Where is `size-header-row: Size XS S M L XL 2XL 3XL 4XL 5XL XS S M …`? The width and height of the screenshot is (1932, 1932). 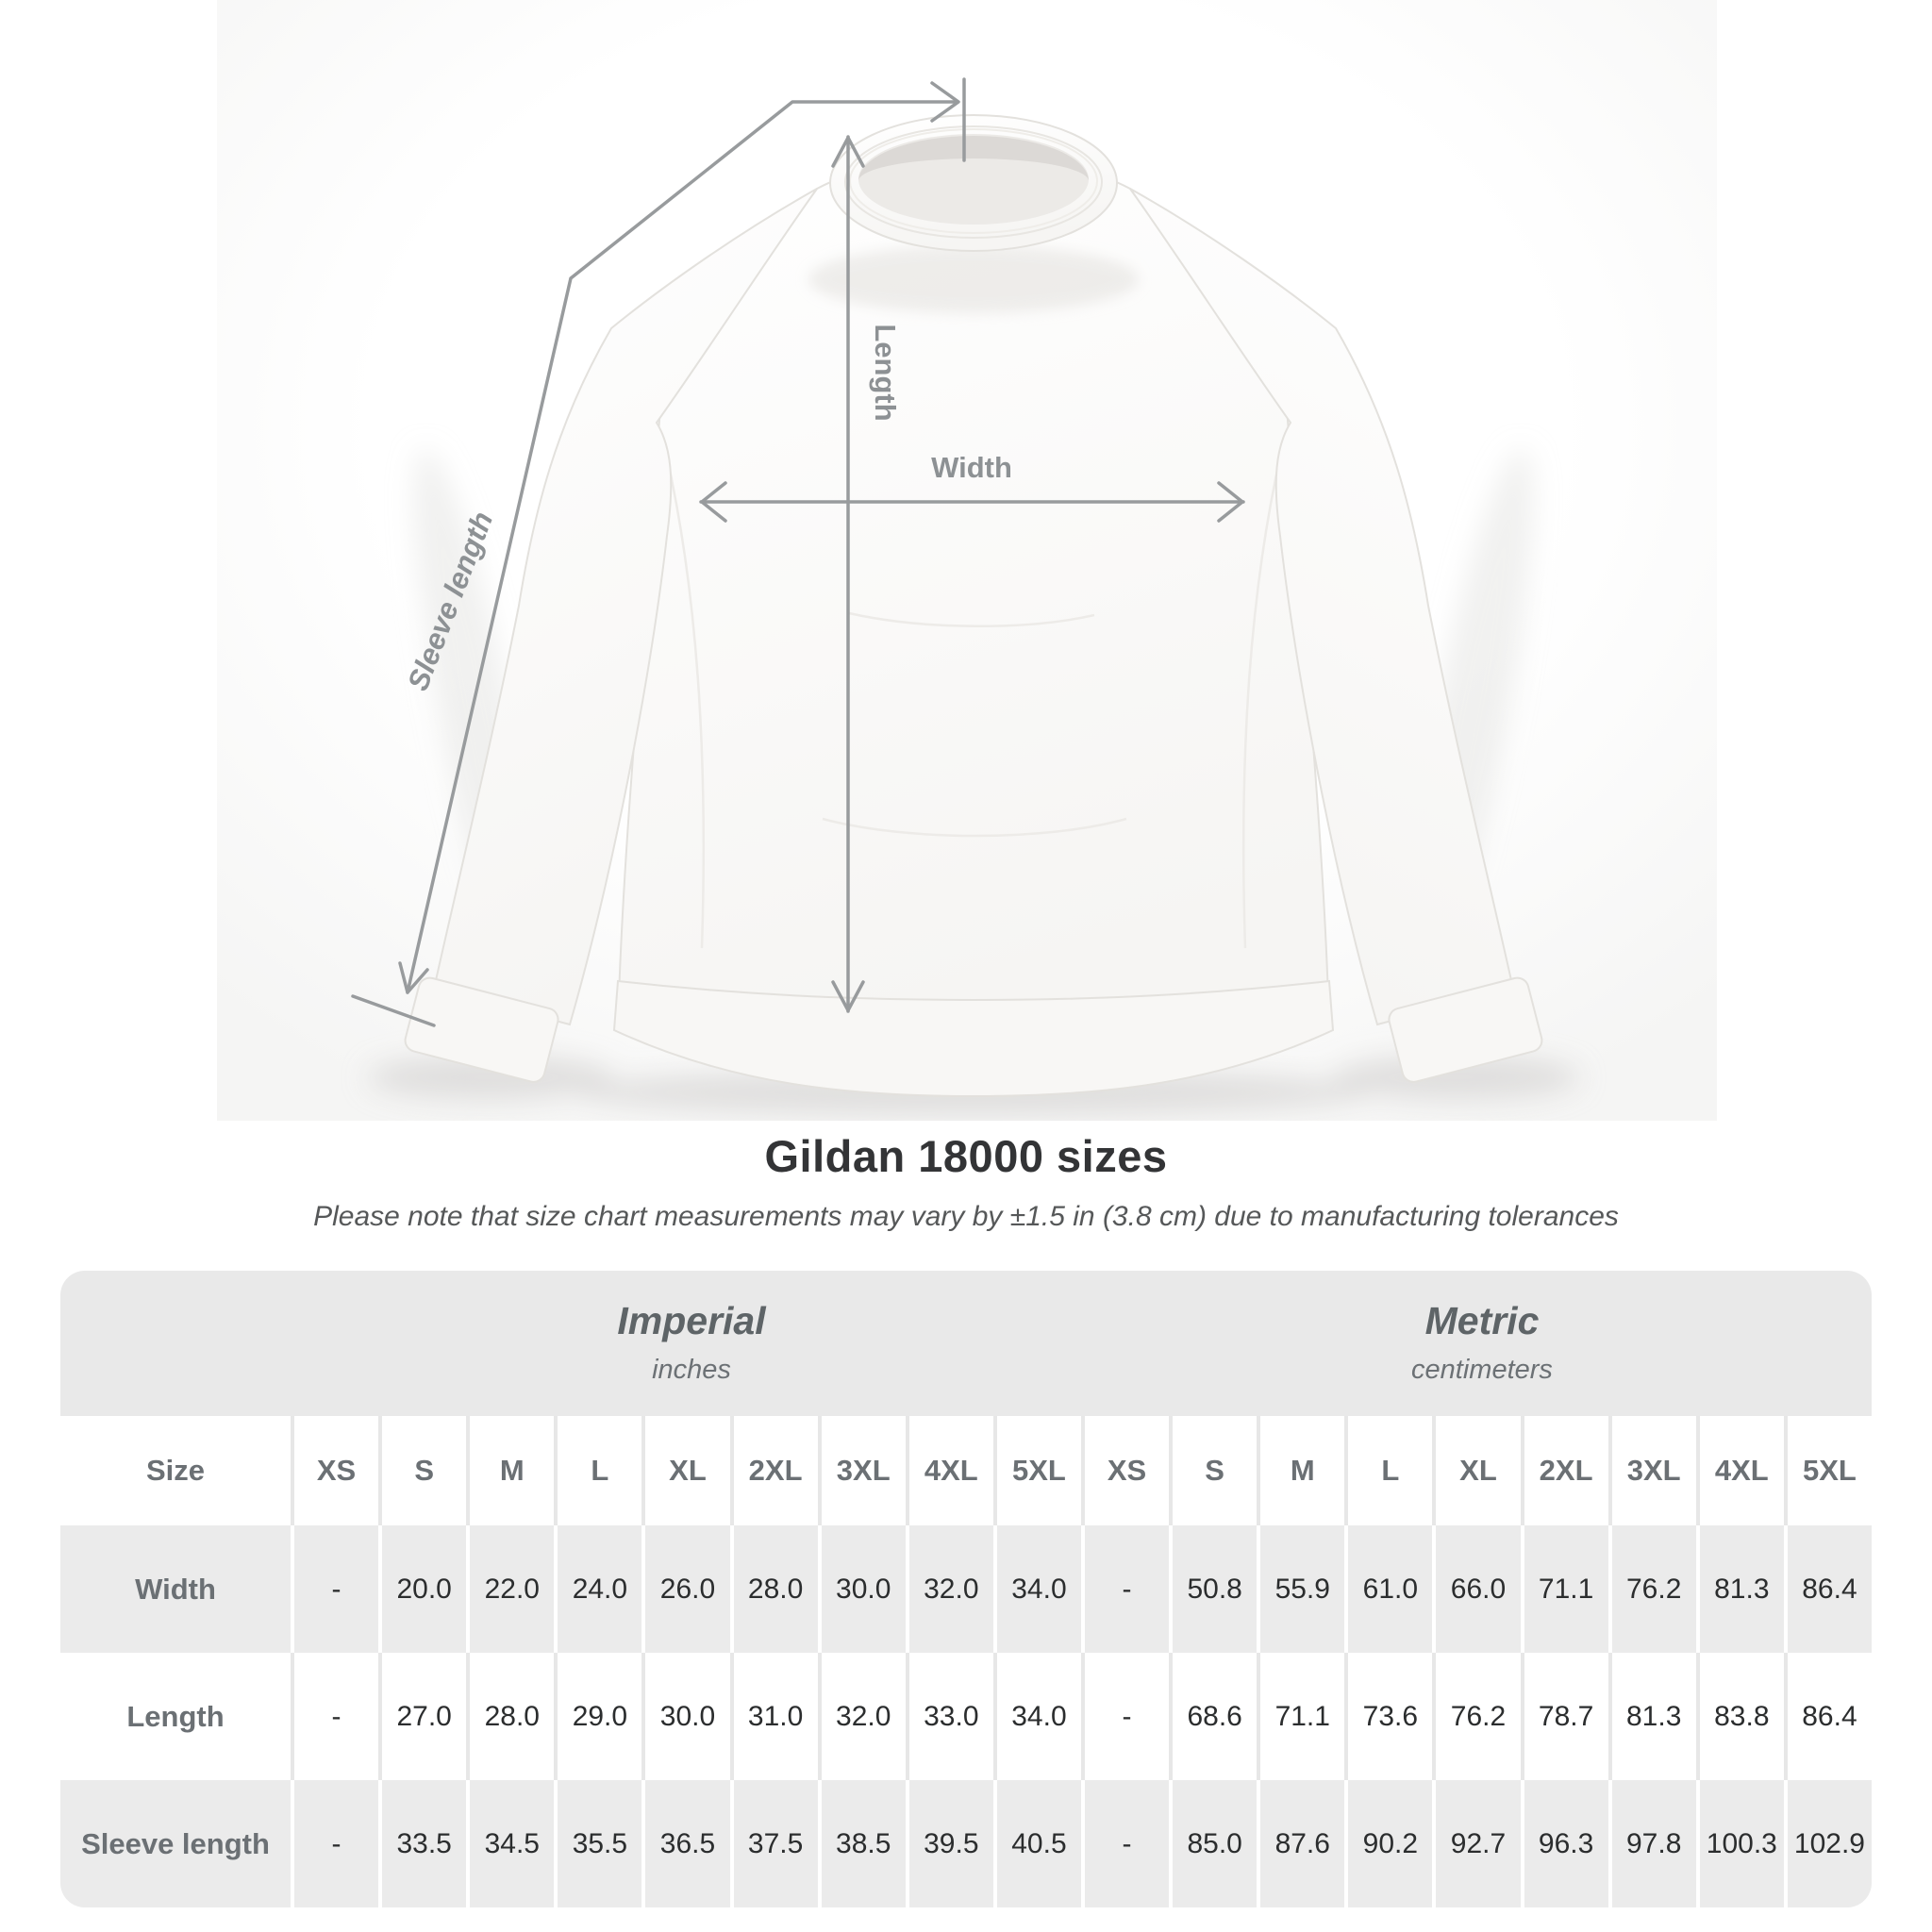
size-header-row: Size XS S M L XL 2XL 3XL 4XL 5XL XS S M … is located at coordinates (966, 1471).